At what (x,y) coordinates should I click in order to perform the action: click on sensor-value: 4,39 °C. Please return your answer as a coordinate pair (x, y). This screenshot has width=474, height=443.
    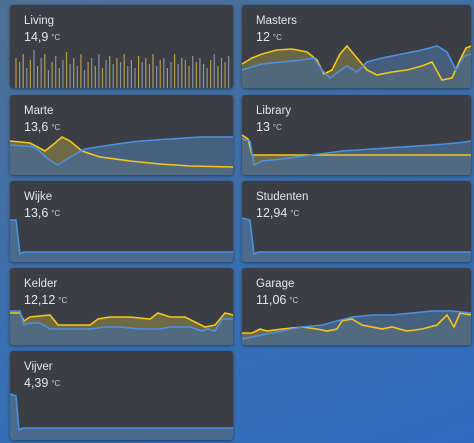
    Looking at the image, I should click on (42, 383).